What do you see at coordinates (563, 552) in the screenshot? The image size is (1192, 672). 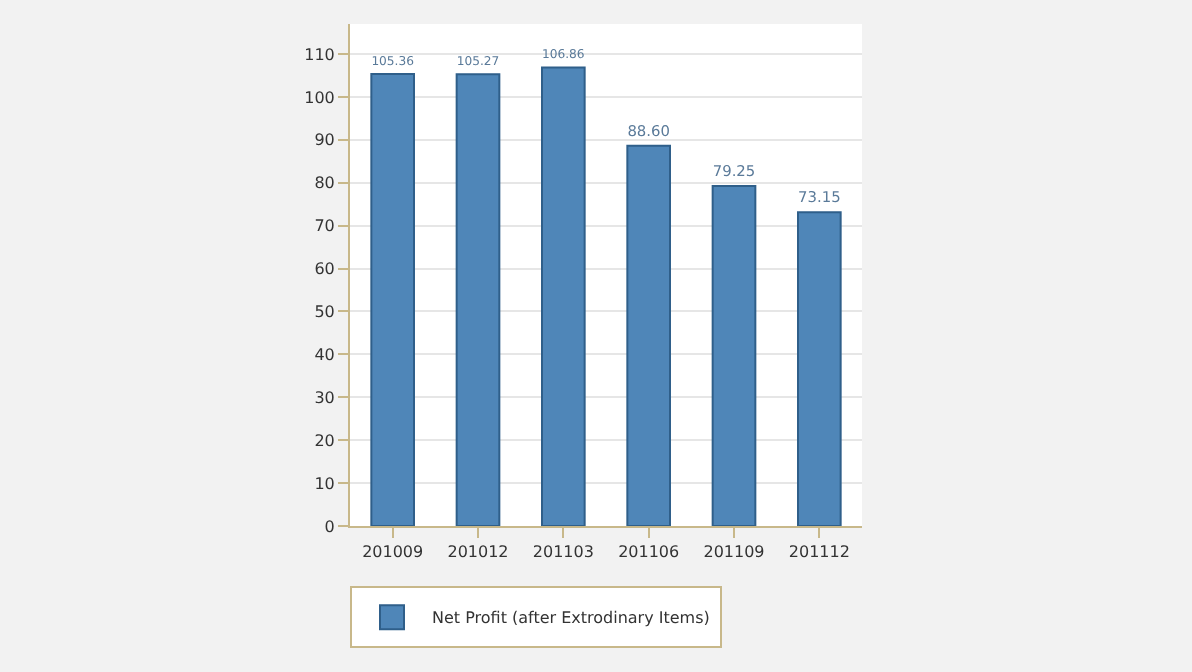 I see `x-tick-label: 201103` at bounding box center [563, 552].